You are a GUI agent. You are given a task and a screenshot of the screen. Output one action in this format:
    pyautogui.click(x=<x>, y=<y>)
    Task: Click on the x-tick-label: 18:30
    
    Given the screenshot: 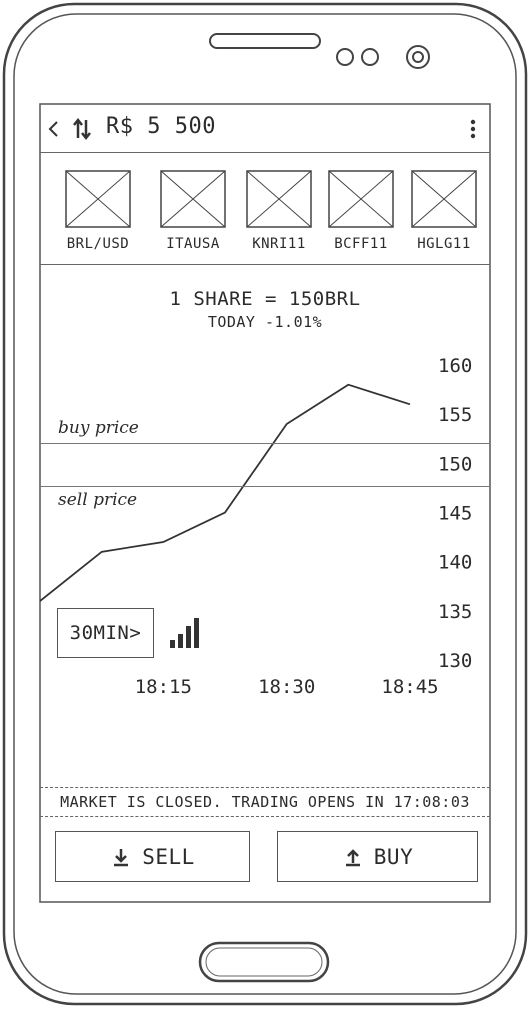 What is the action you would take?
    pyautogui.click(x=286, y=687)
    